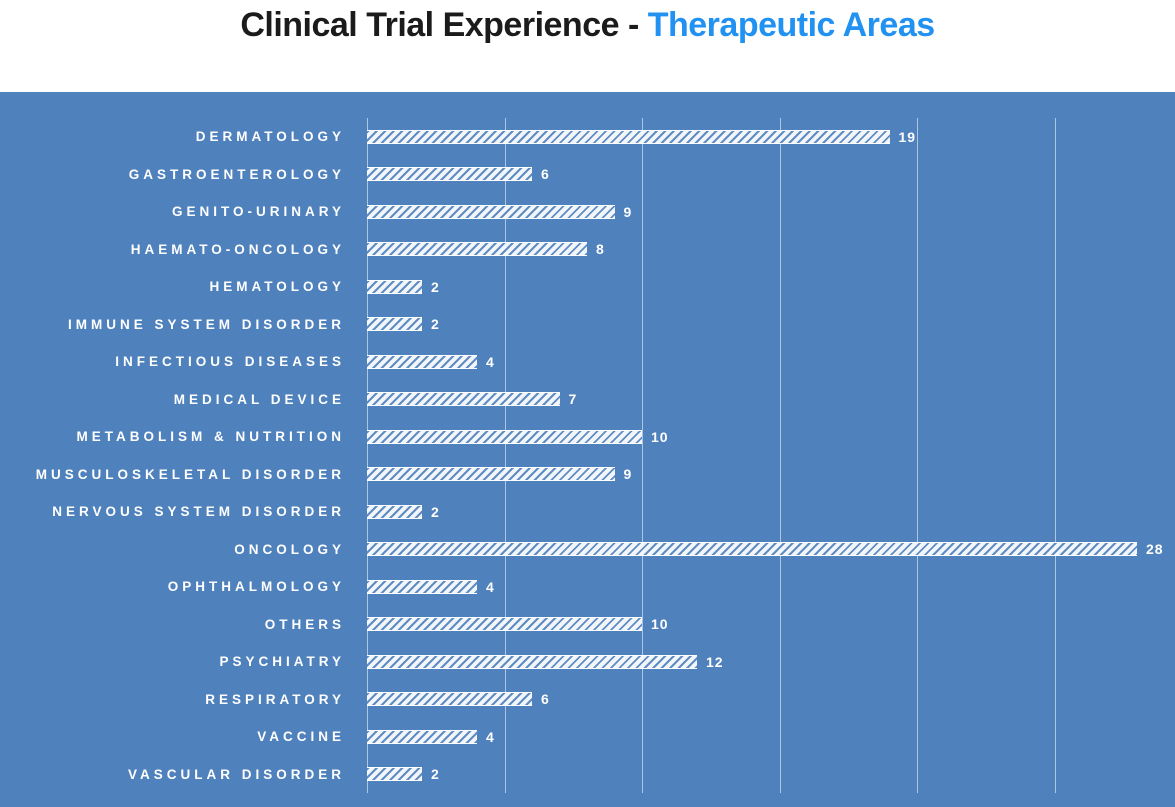 The width and height of the screenshot is (1175, 807). I want to click on chart-row: RESPIRATORY 6, so click(587, 700).